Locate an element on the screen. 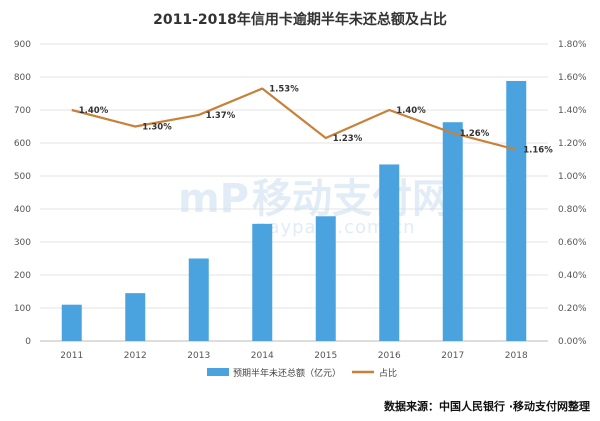  y-left-tick-label: 500 is located at coordinates (22, 177).